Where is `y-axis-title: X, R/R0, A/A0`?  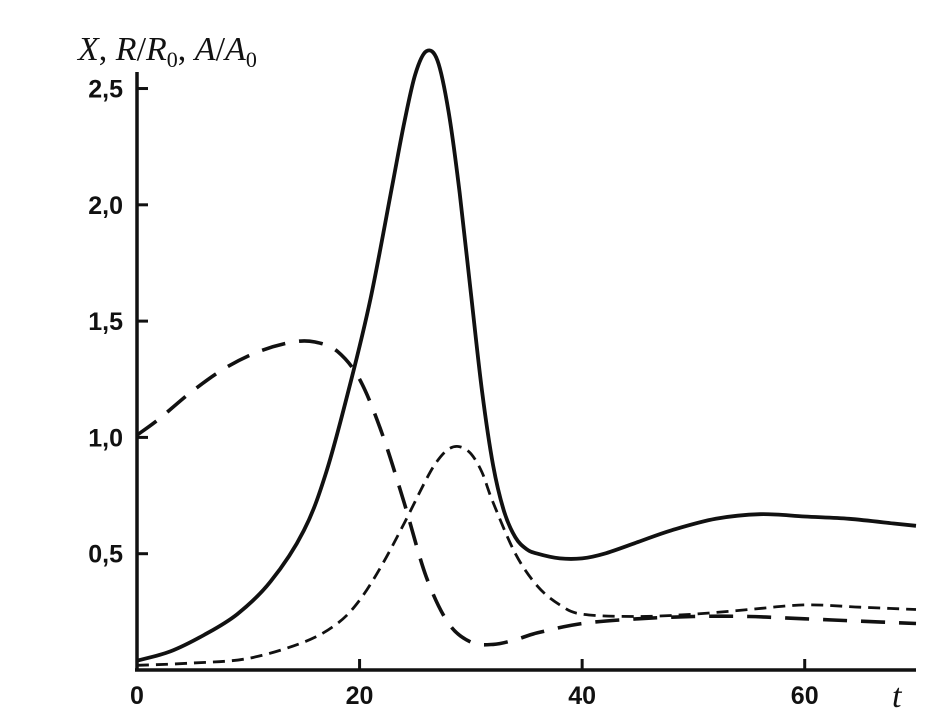
y-axis-title: X, R/R0, A/A0 is located at coordinates (166, 51).